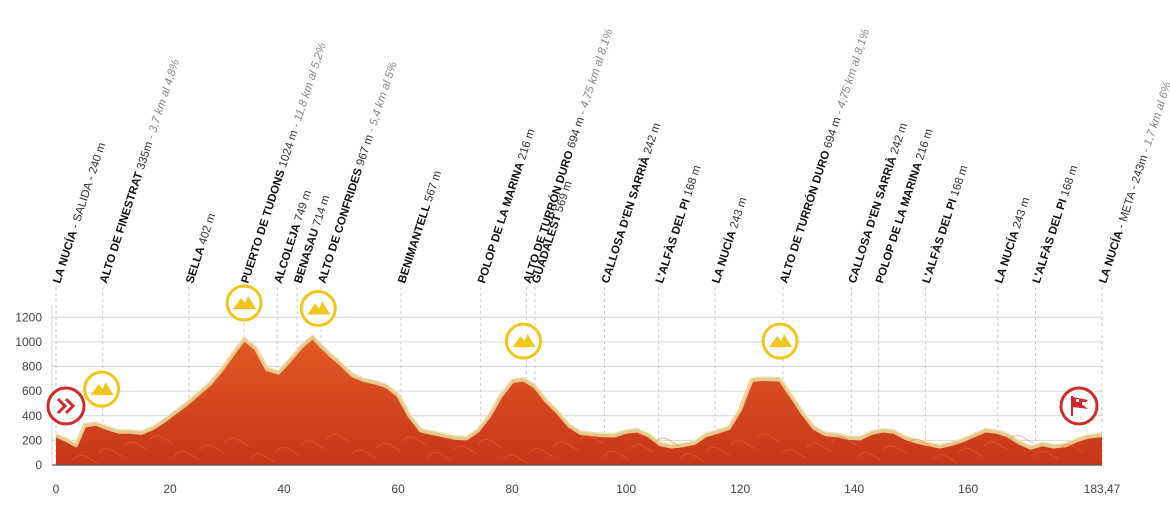  Describe the element at coordinates (56, 489) in the screenshot. I see `x-tick-label: 0` at that location.